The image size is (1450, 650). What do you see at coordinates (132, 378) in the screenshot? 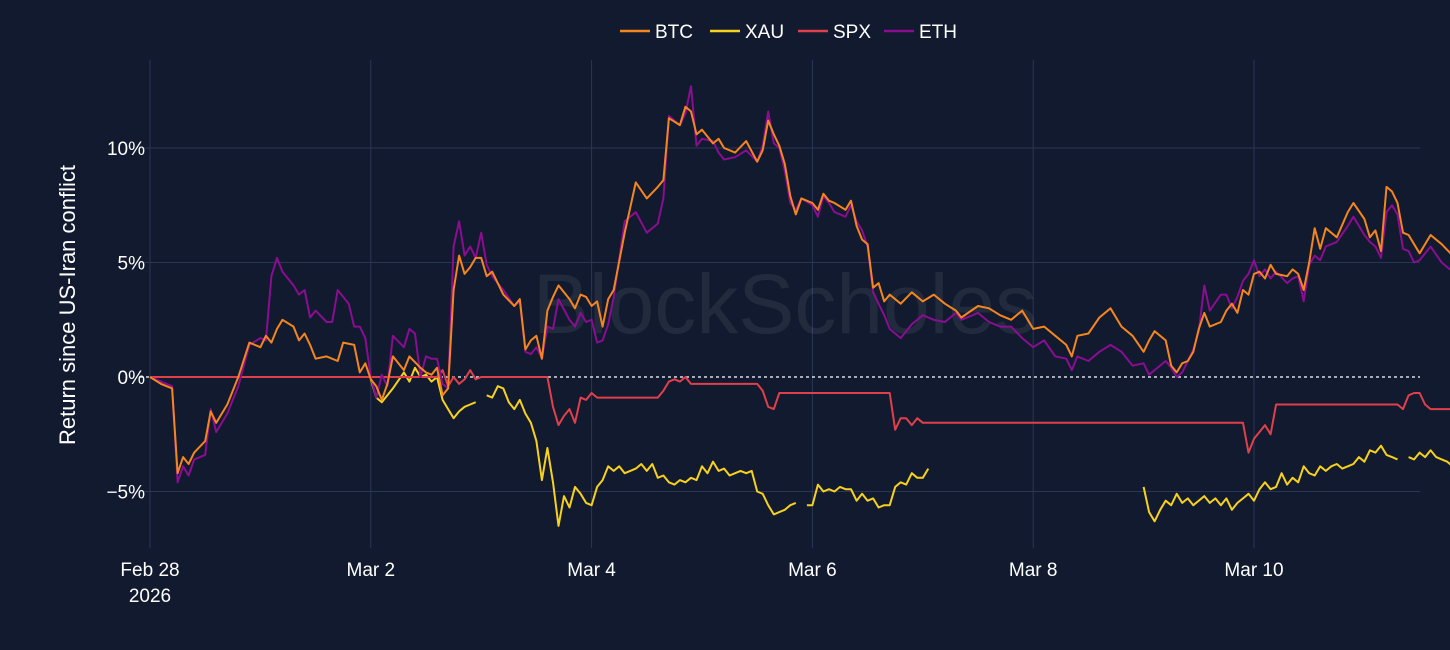
I see `y-tick-label: 0%` at bounding box center [132, 378].